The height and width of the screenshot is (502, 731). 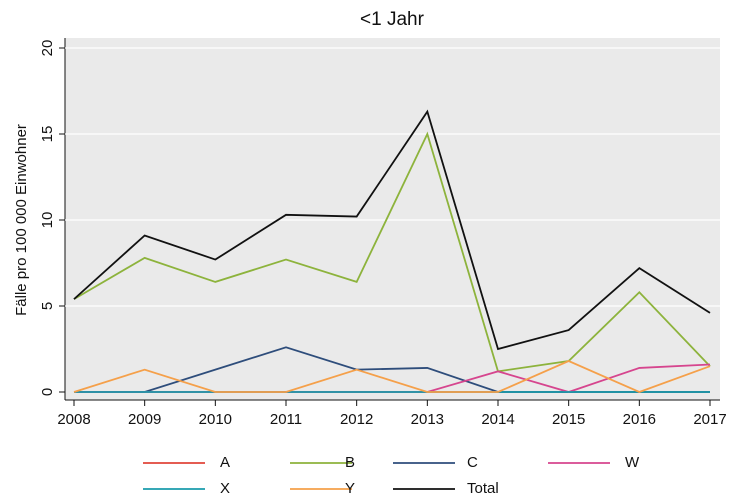 I want to click on x-tick-label: 2008, so click(x=73, y=419).